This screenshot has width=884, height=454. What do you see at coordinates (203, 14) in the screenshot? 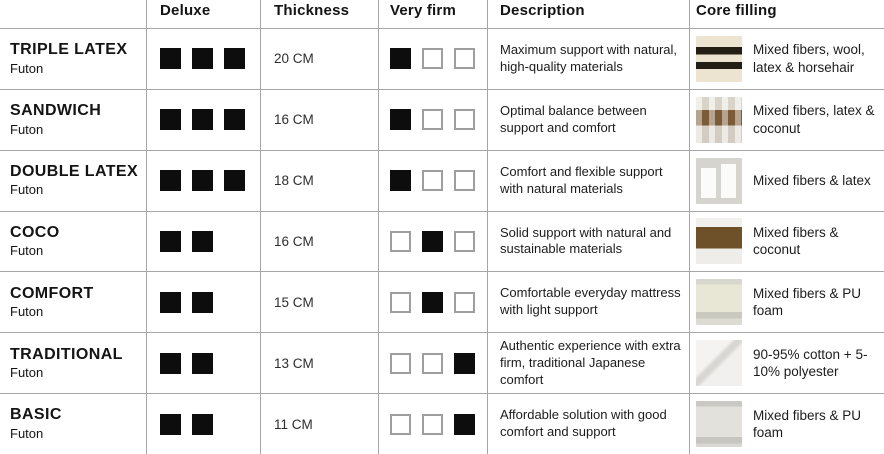
I see `header-deluxe: Deluxe` at bounding box center [203, 14].